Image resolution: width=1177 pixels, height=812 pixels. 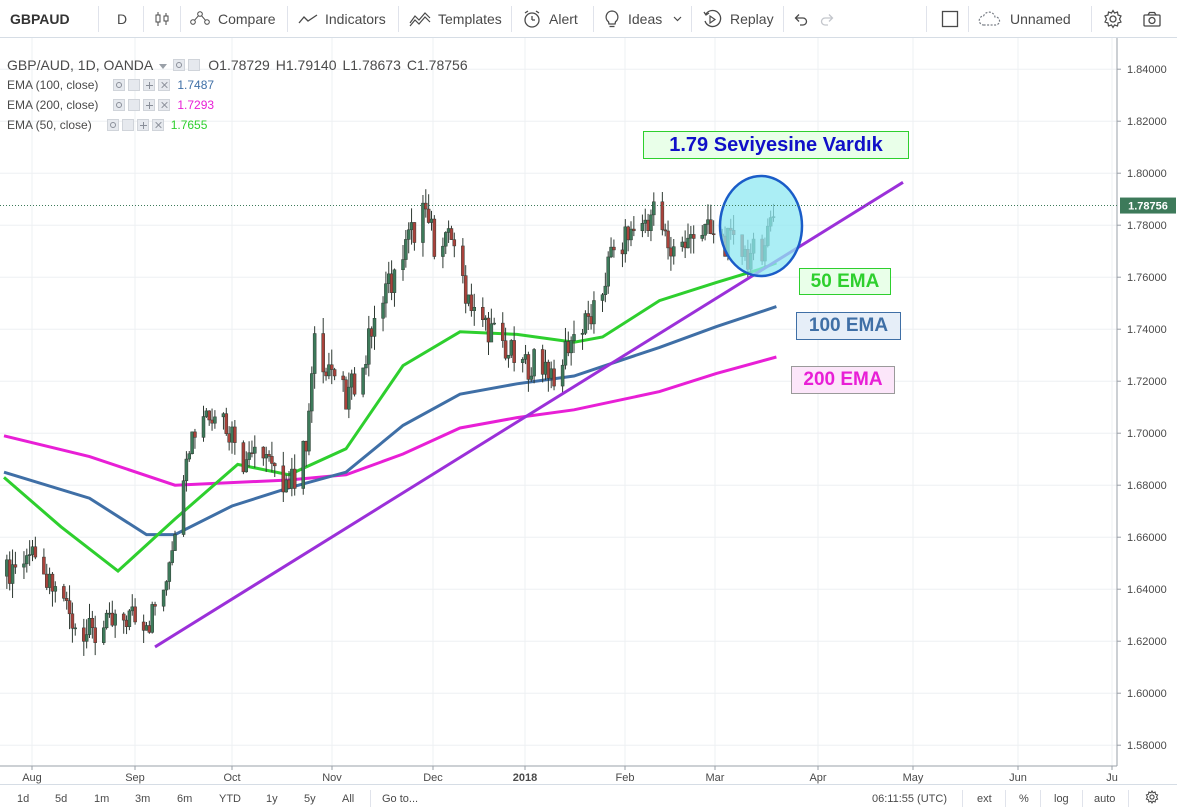 I want to click on log-toggle: log, so click(x=1061, y=798).